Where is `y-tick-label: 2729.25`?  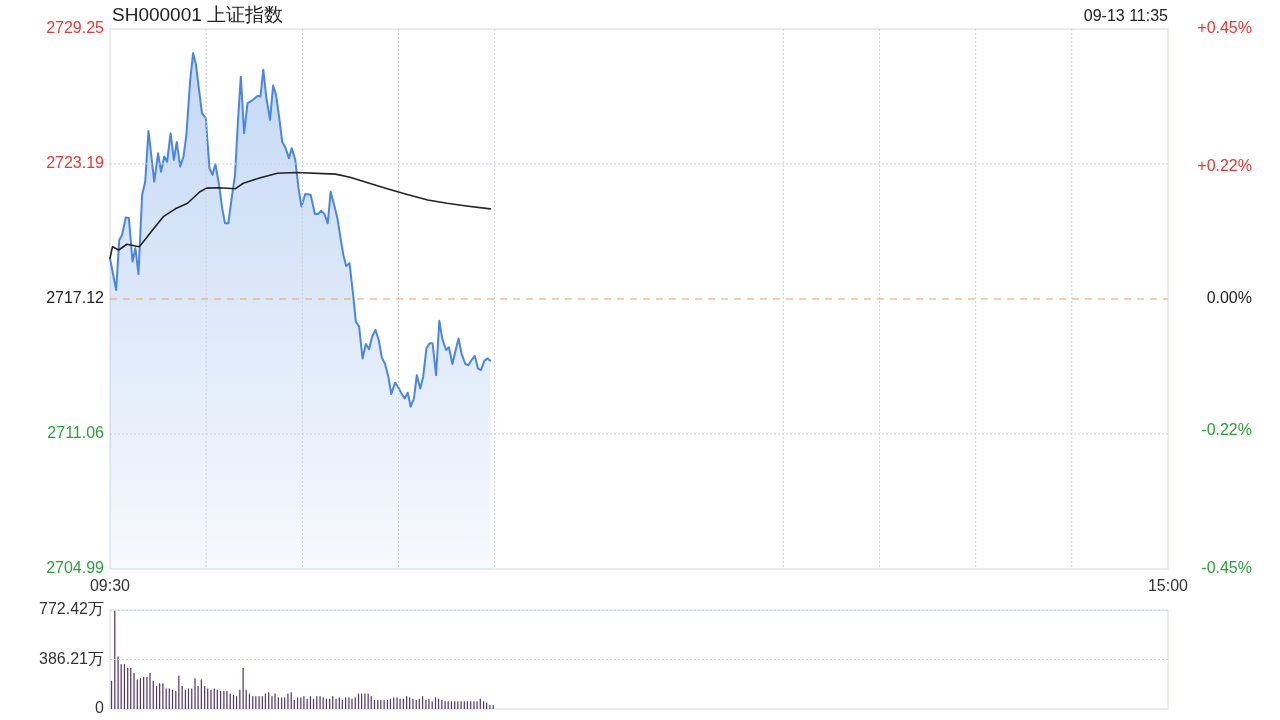
y-tick-label: 2729.25 is located at coordinates (75, 28).